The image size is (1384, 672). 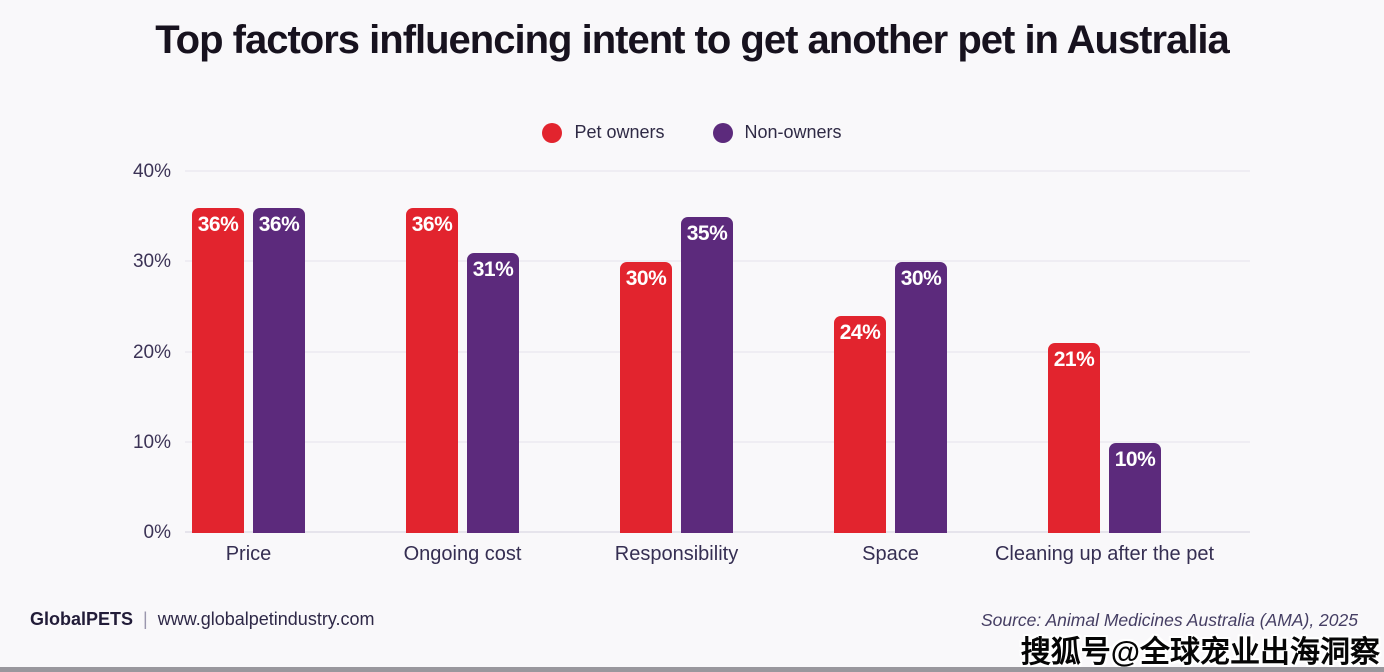 I want to click on bar-pet-owners-price: 36%, so click(x=218, y=370).